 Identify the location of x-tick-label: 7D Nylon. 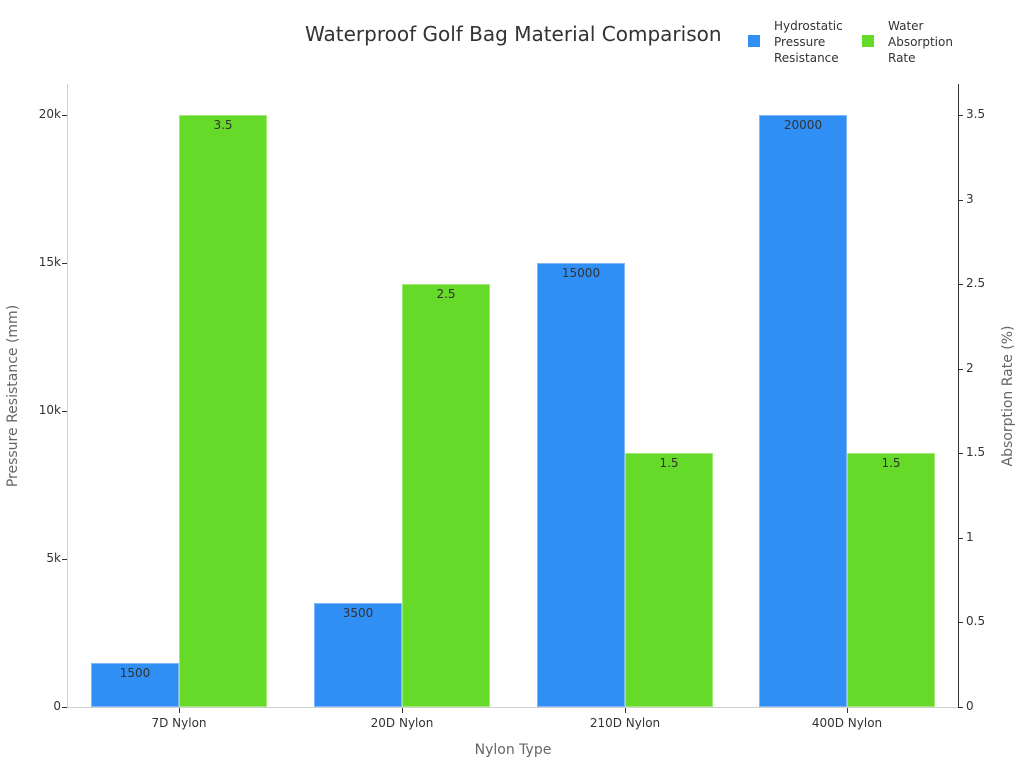
(179, 723).